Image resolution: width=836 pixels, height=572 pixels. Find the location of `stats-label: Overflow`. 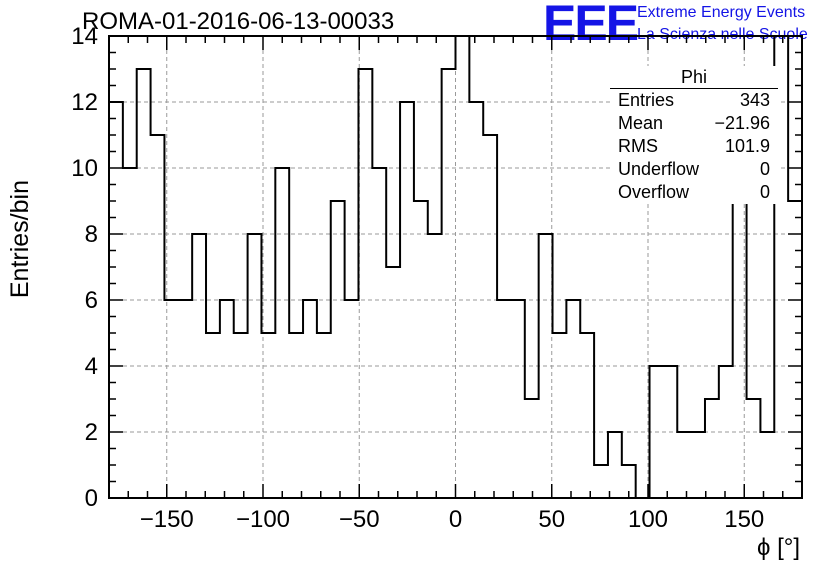

stats-label: Overflow is located at coordinates (654, 192).